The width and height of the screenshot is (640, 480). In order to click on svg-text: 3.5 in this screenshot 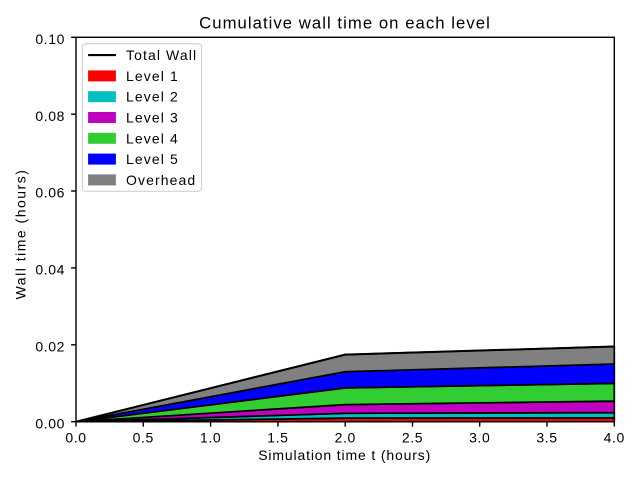, I will do `click(546, 438)`.